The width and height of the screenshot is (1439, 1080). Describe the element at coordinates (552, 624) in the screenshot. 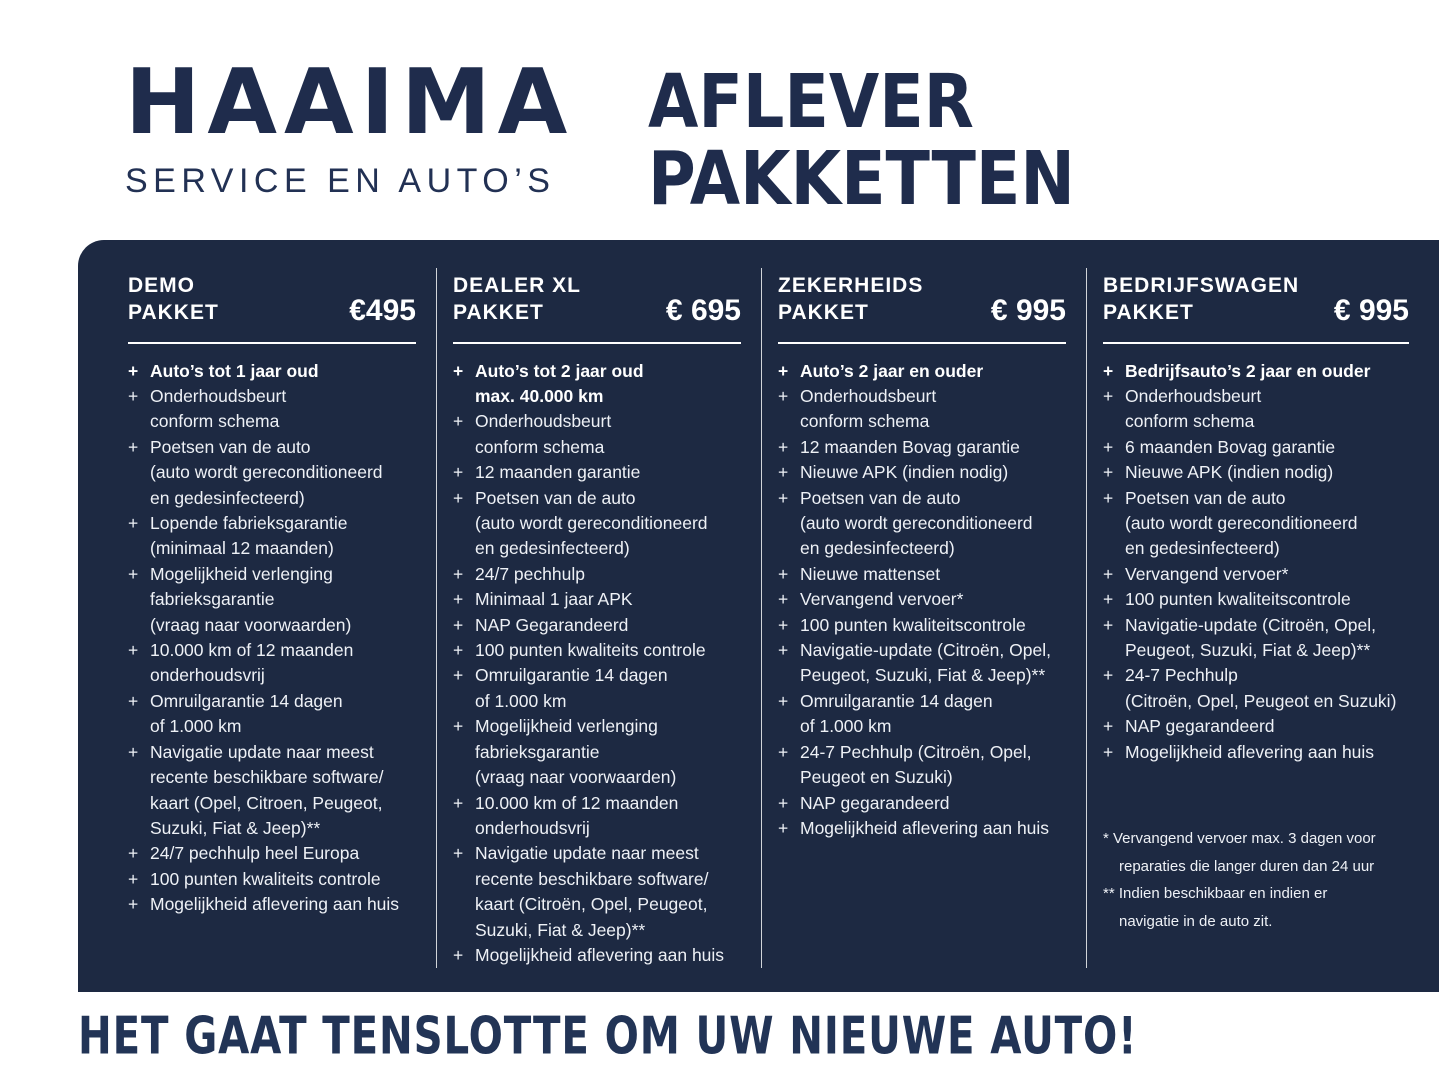

I see `feature-text: NAP Gegarandeerd` at that location.